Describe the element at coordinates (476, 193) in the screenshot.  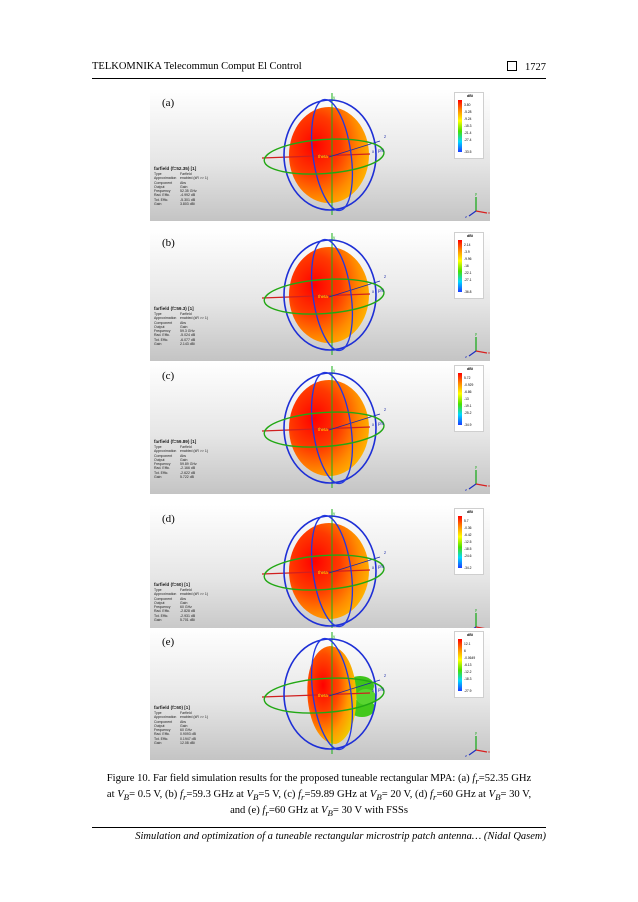
I see `triad-y-label: y` at that location.